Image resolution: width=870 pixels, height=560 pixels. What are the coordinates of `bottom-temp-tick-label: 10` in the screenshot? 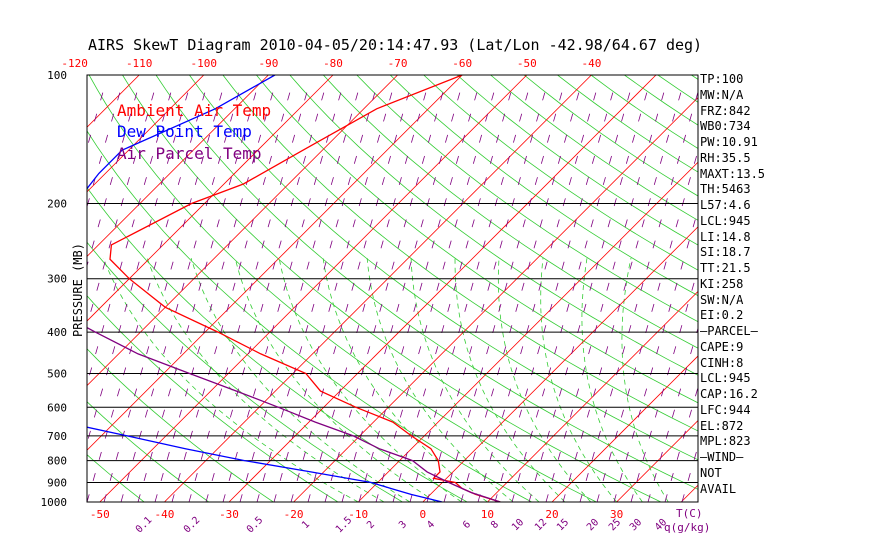 It's located at (487, 514).